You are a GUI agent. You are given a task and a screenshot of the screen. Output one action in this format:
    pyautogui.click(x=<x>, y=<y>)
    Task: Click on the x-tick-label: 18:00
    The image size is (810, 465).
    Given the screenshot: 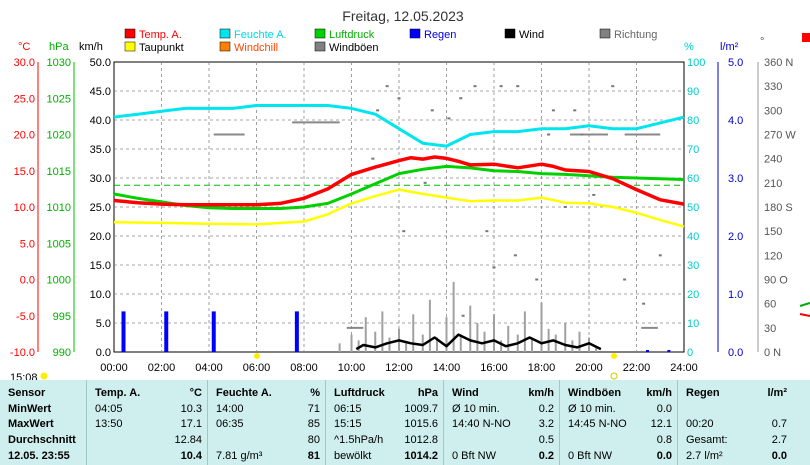 What is the action you would take?
    pyautogui.click(x=542, y=368)
    